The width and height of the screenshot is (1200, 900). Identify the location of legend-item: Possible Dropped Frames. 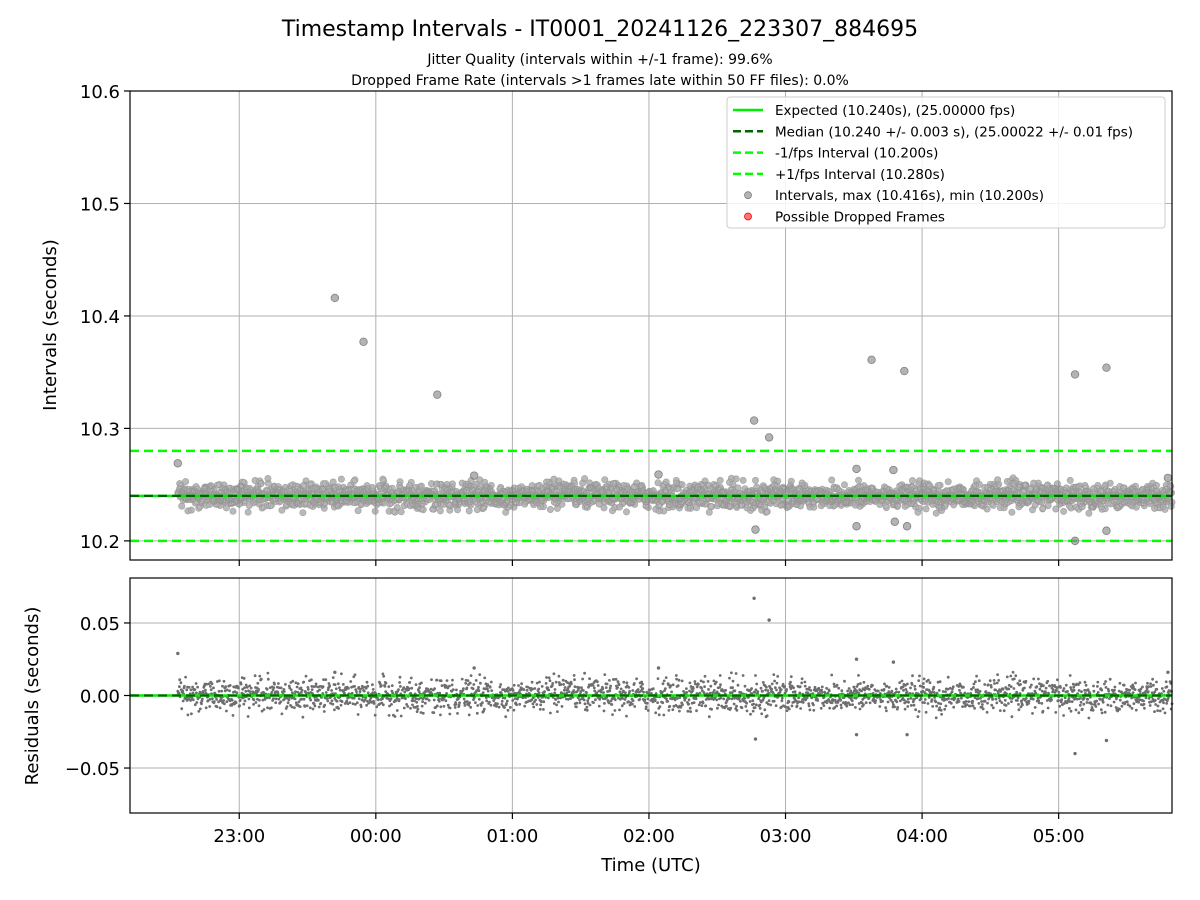
(844, 218).